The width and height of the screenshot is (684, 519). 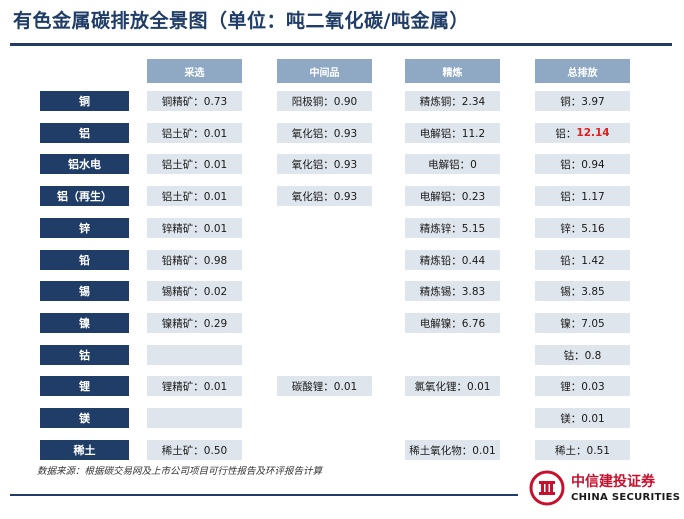 I want to click on refining-cell: 电解铝：0, so click(x=452, y=164).